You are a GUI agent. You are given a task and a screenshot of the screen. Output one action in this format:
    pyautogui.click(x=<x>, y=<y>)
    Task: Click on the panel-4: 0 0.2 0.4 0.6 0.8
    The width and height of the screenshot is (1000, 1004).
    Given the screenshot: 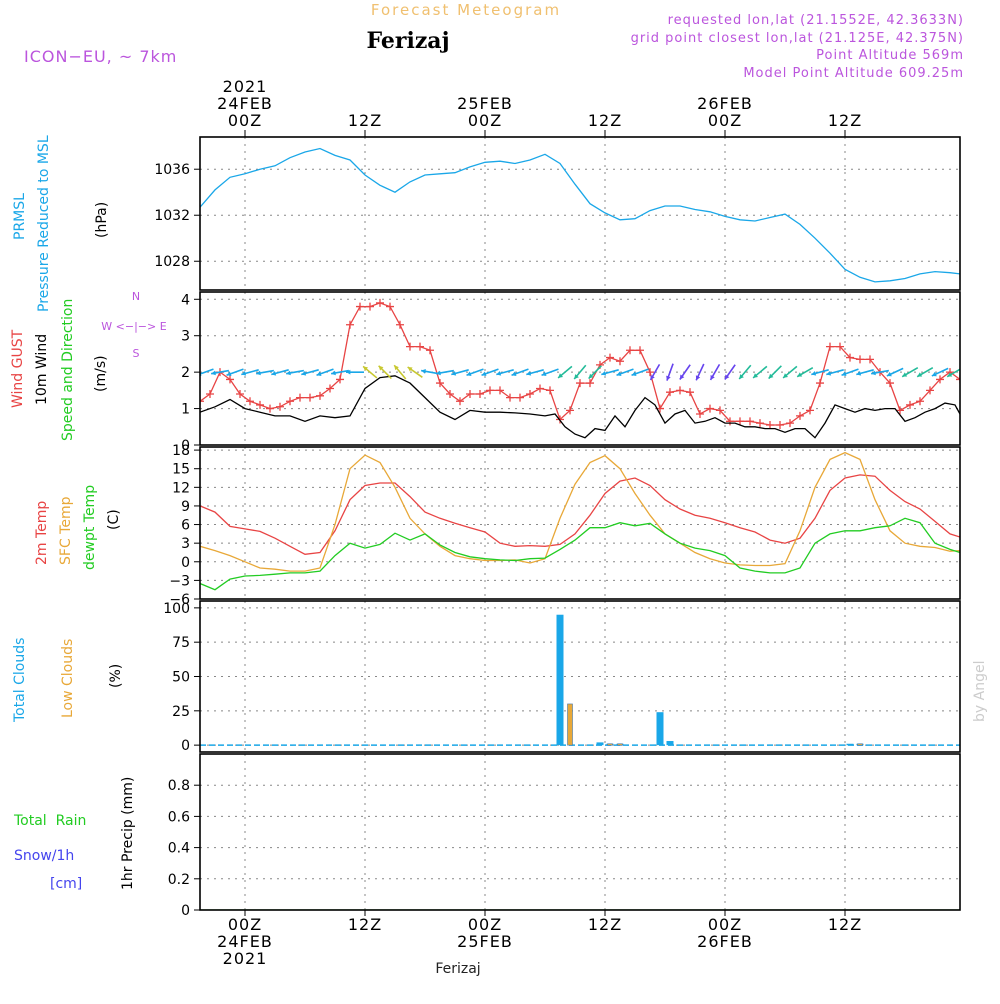 What is the action you would take?
    pyautogui.click(x=564, y=836)
    